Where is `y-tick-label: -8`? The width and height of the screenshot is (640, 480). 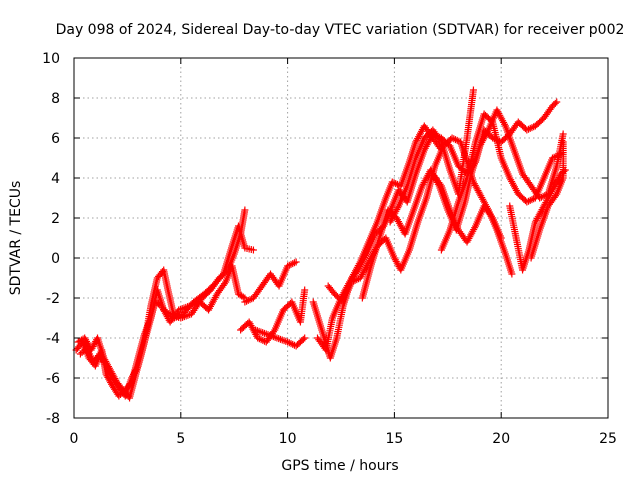
y-tick-label: -8 is located at coordinates (53, 419).